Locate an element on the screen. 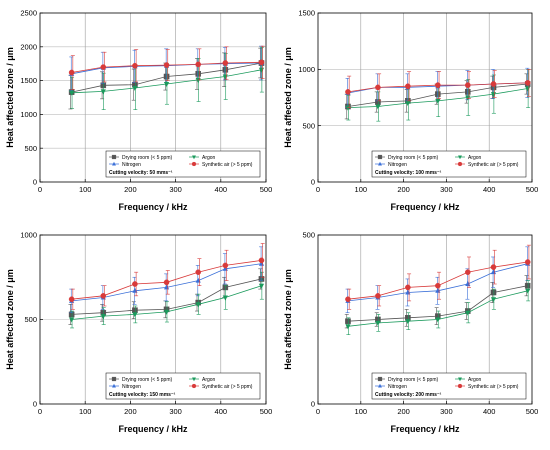 This screenshot has width=550, height=450. plot-frame is located at coordinates (425, 97).